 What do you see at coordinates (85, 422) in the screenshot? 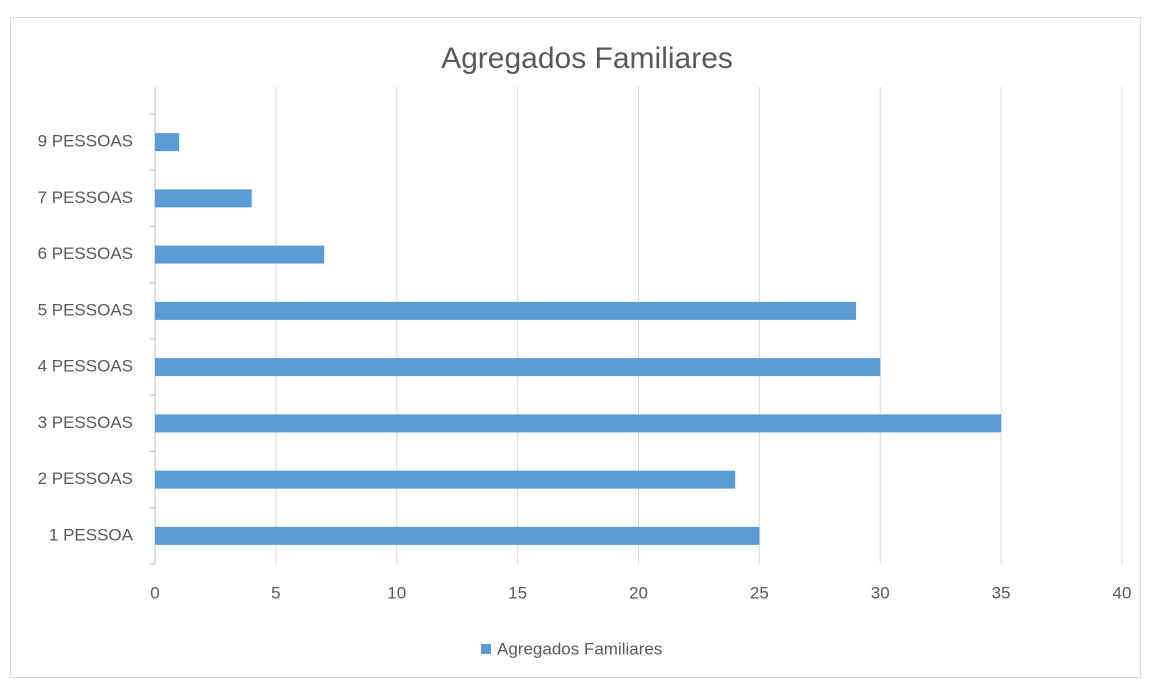
I see `y-tick-label: 3 PESSOAS` at bounding box center [85, 422].